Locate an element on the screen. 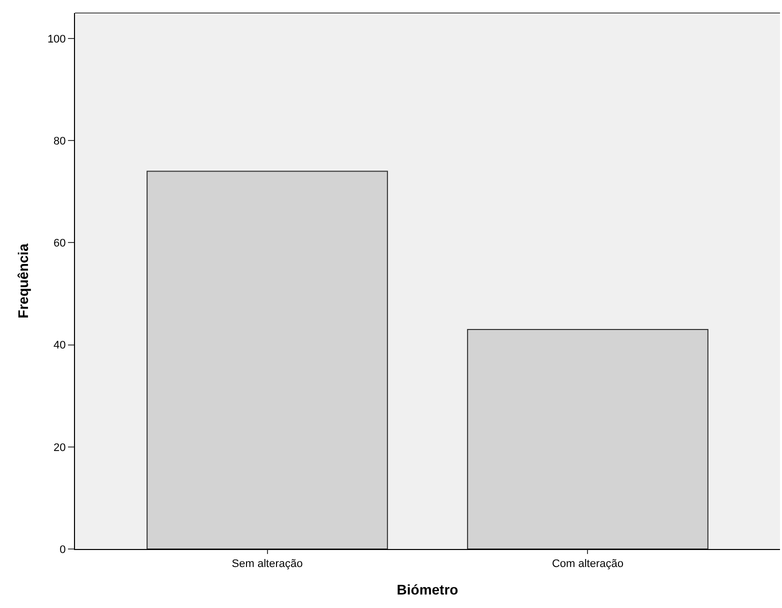 The width and height of the screenshot is (782, 608). y-tick-label: 40 is located at coordinates (60, 346).